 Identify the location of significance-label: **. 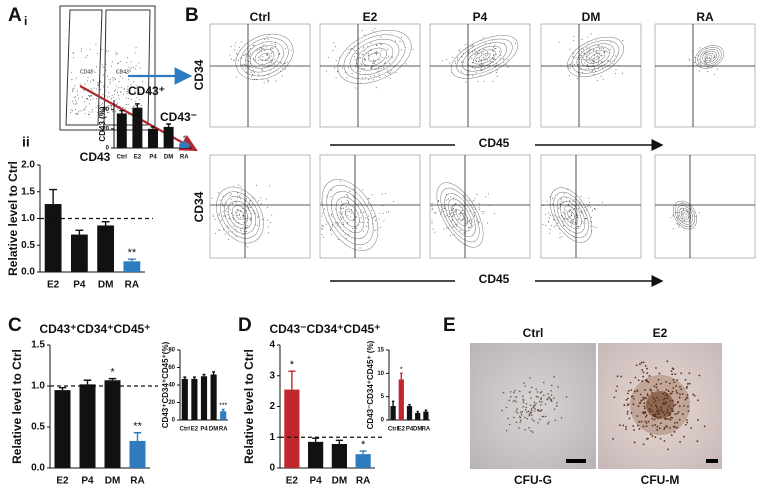
(132, 253).